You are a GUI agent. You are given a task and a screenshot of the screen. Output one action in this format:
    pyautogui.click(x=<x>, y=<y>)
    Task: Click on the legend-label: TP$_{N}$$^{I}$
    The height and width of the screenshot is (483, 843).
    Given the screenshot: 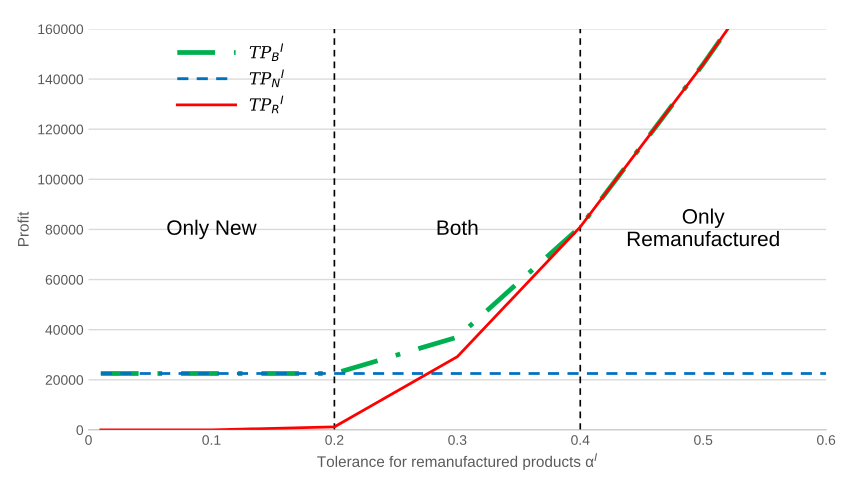 What is the action you would take?
    pyautogui.click(x=267, y=79)
    